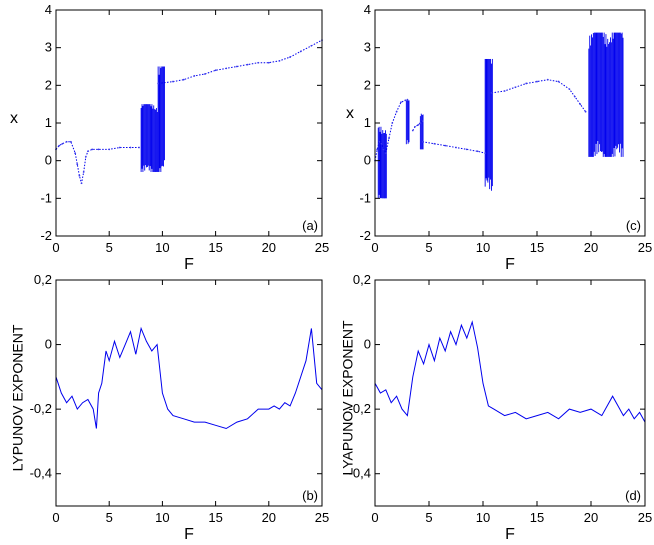 This screenshot has width=654, height=545. I want to click on x-tick-label: 5, so click(109, 247).